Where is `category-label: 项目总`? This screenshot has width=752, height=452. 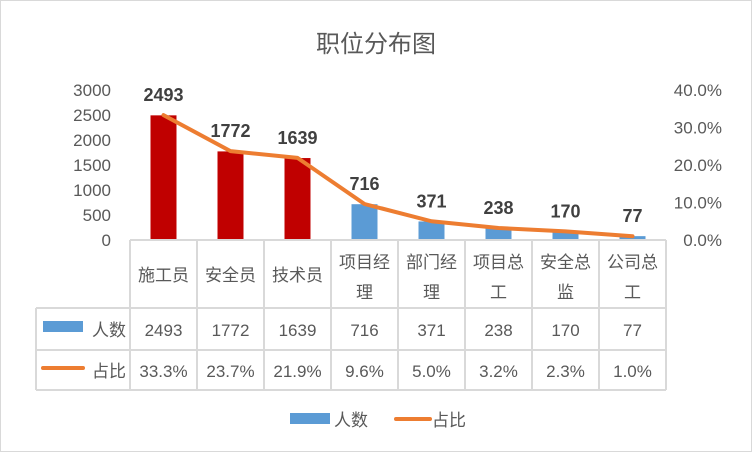 category-label: 项目总 is located at coordinates (498, 262).